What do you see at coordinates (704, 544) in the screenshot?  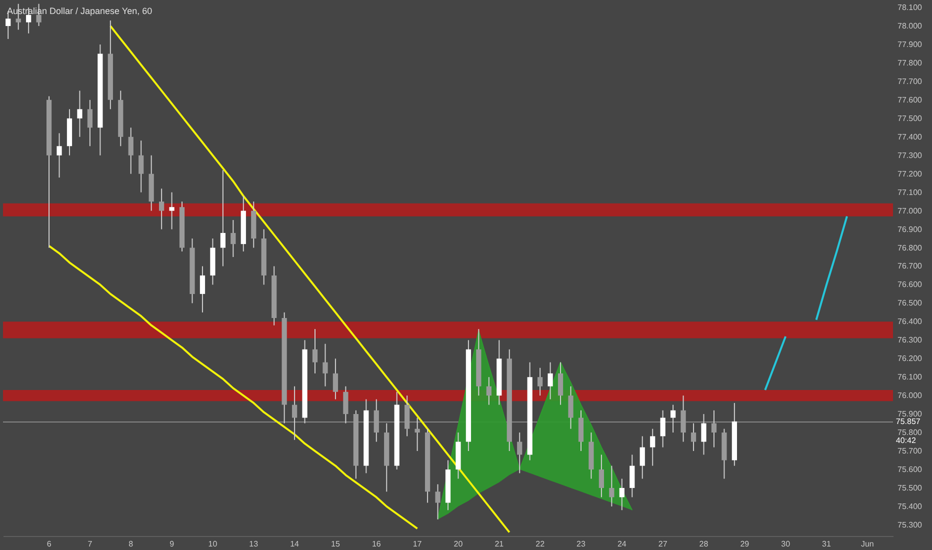 I see `x-tick-label: 28` at bounding box center [704, 544].